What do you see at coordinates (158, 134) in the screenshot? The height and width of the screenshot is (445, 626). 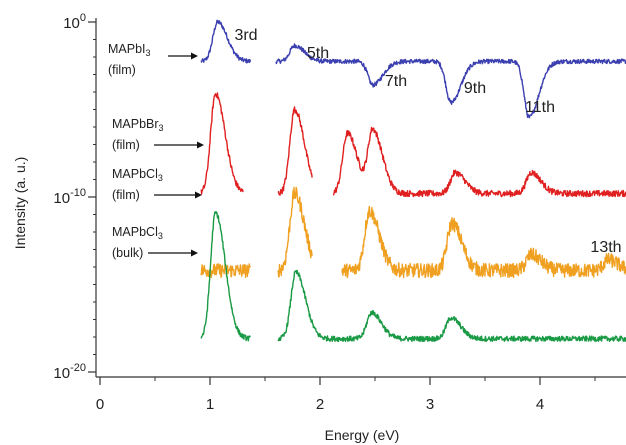 I see `legend-mapbbr3-film: MAPbBr3 (film)` at bounding box center [158, 134].